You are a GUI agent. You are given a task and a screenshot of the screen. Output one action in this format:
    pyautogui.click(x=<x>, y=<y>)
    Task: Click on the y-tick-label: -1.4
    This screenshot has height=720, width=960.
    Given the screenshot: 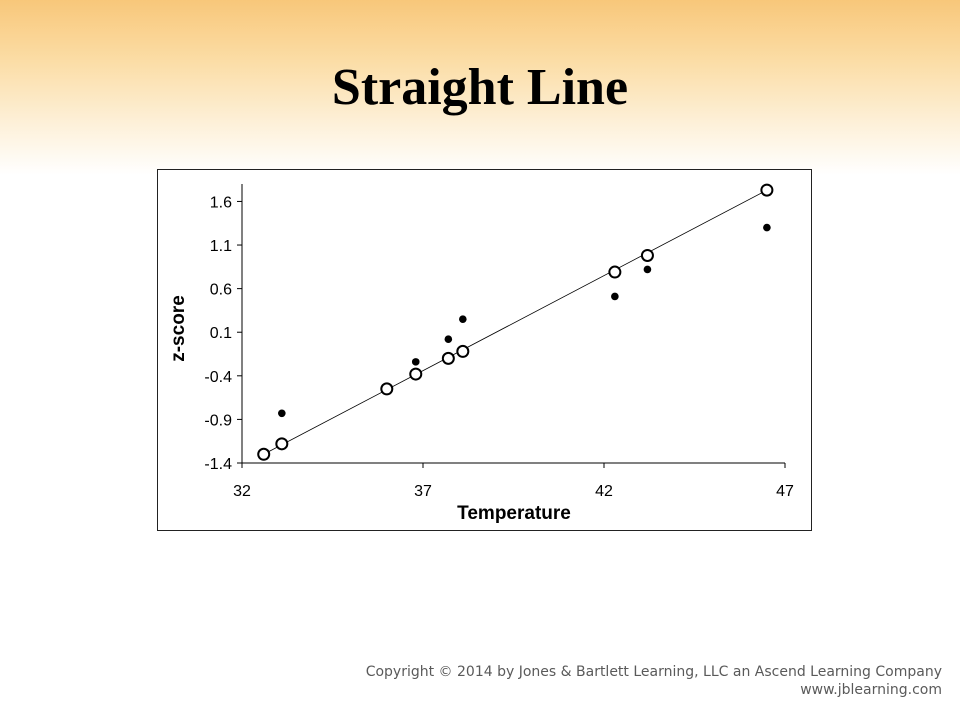 What is the action you would take?
    pyautogui.click(x=218, y=464)
    